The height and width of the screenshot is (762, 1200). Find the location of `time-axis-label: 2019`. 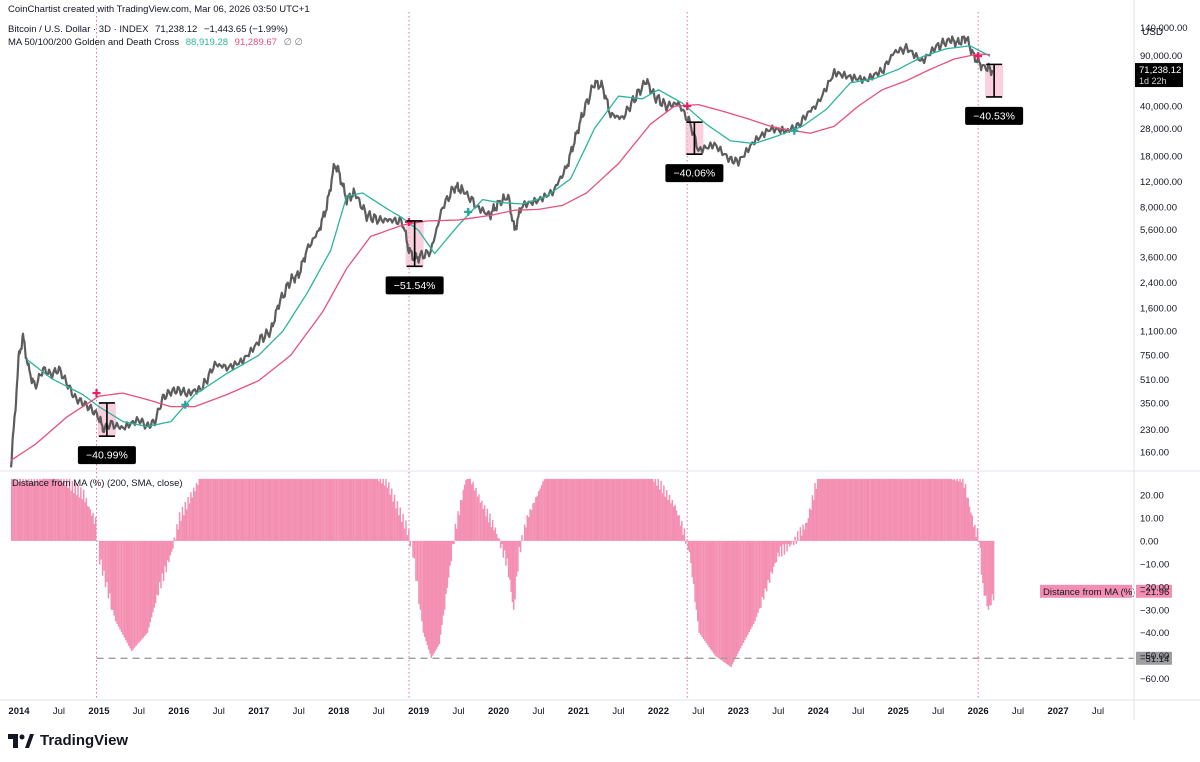

time-axis-label: 2019 is located at coordinates (418, 711).